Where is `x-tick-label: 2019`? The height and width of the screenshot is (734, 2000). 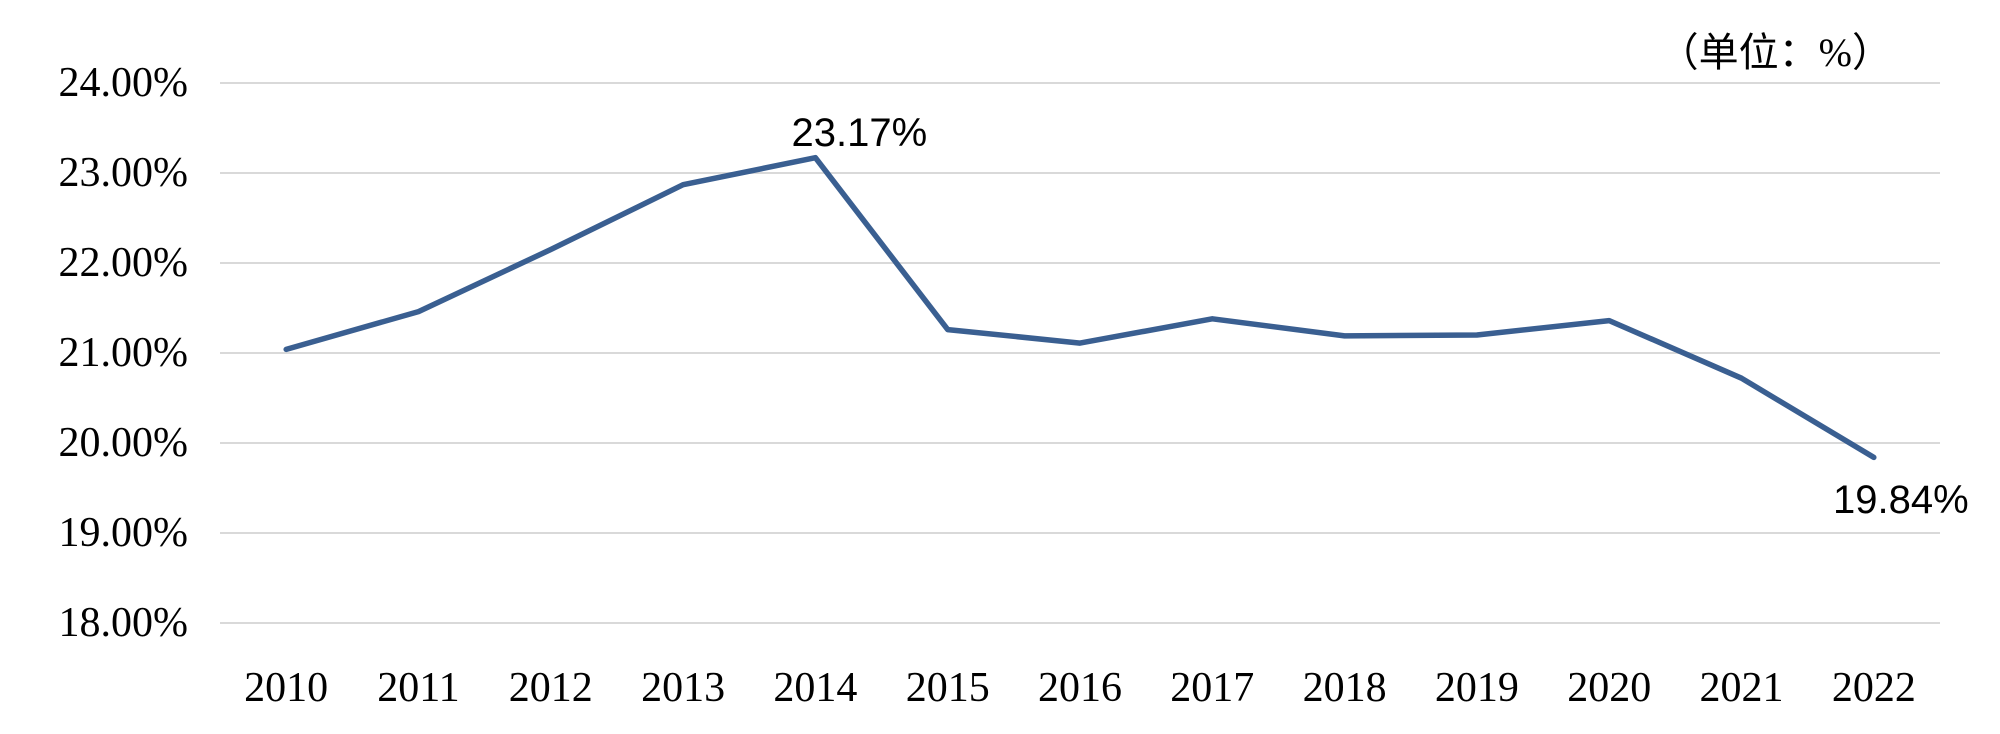
x-tick-label: 2019 is located at coordinates (1476, 688).